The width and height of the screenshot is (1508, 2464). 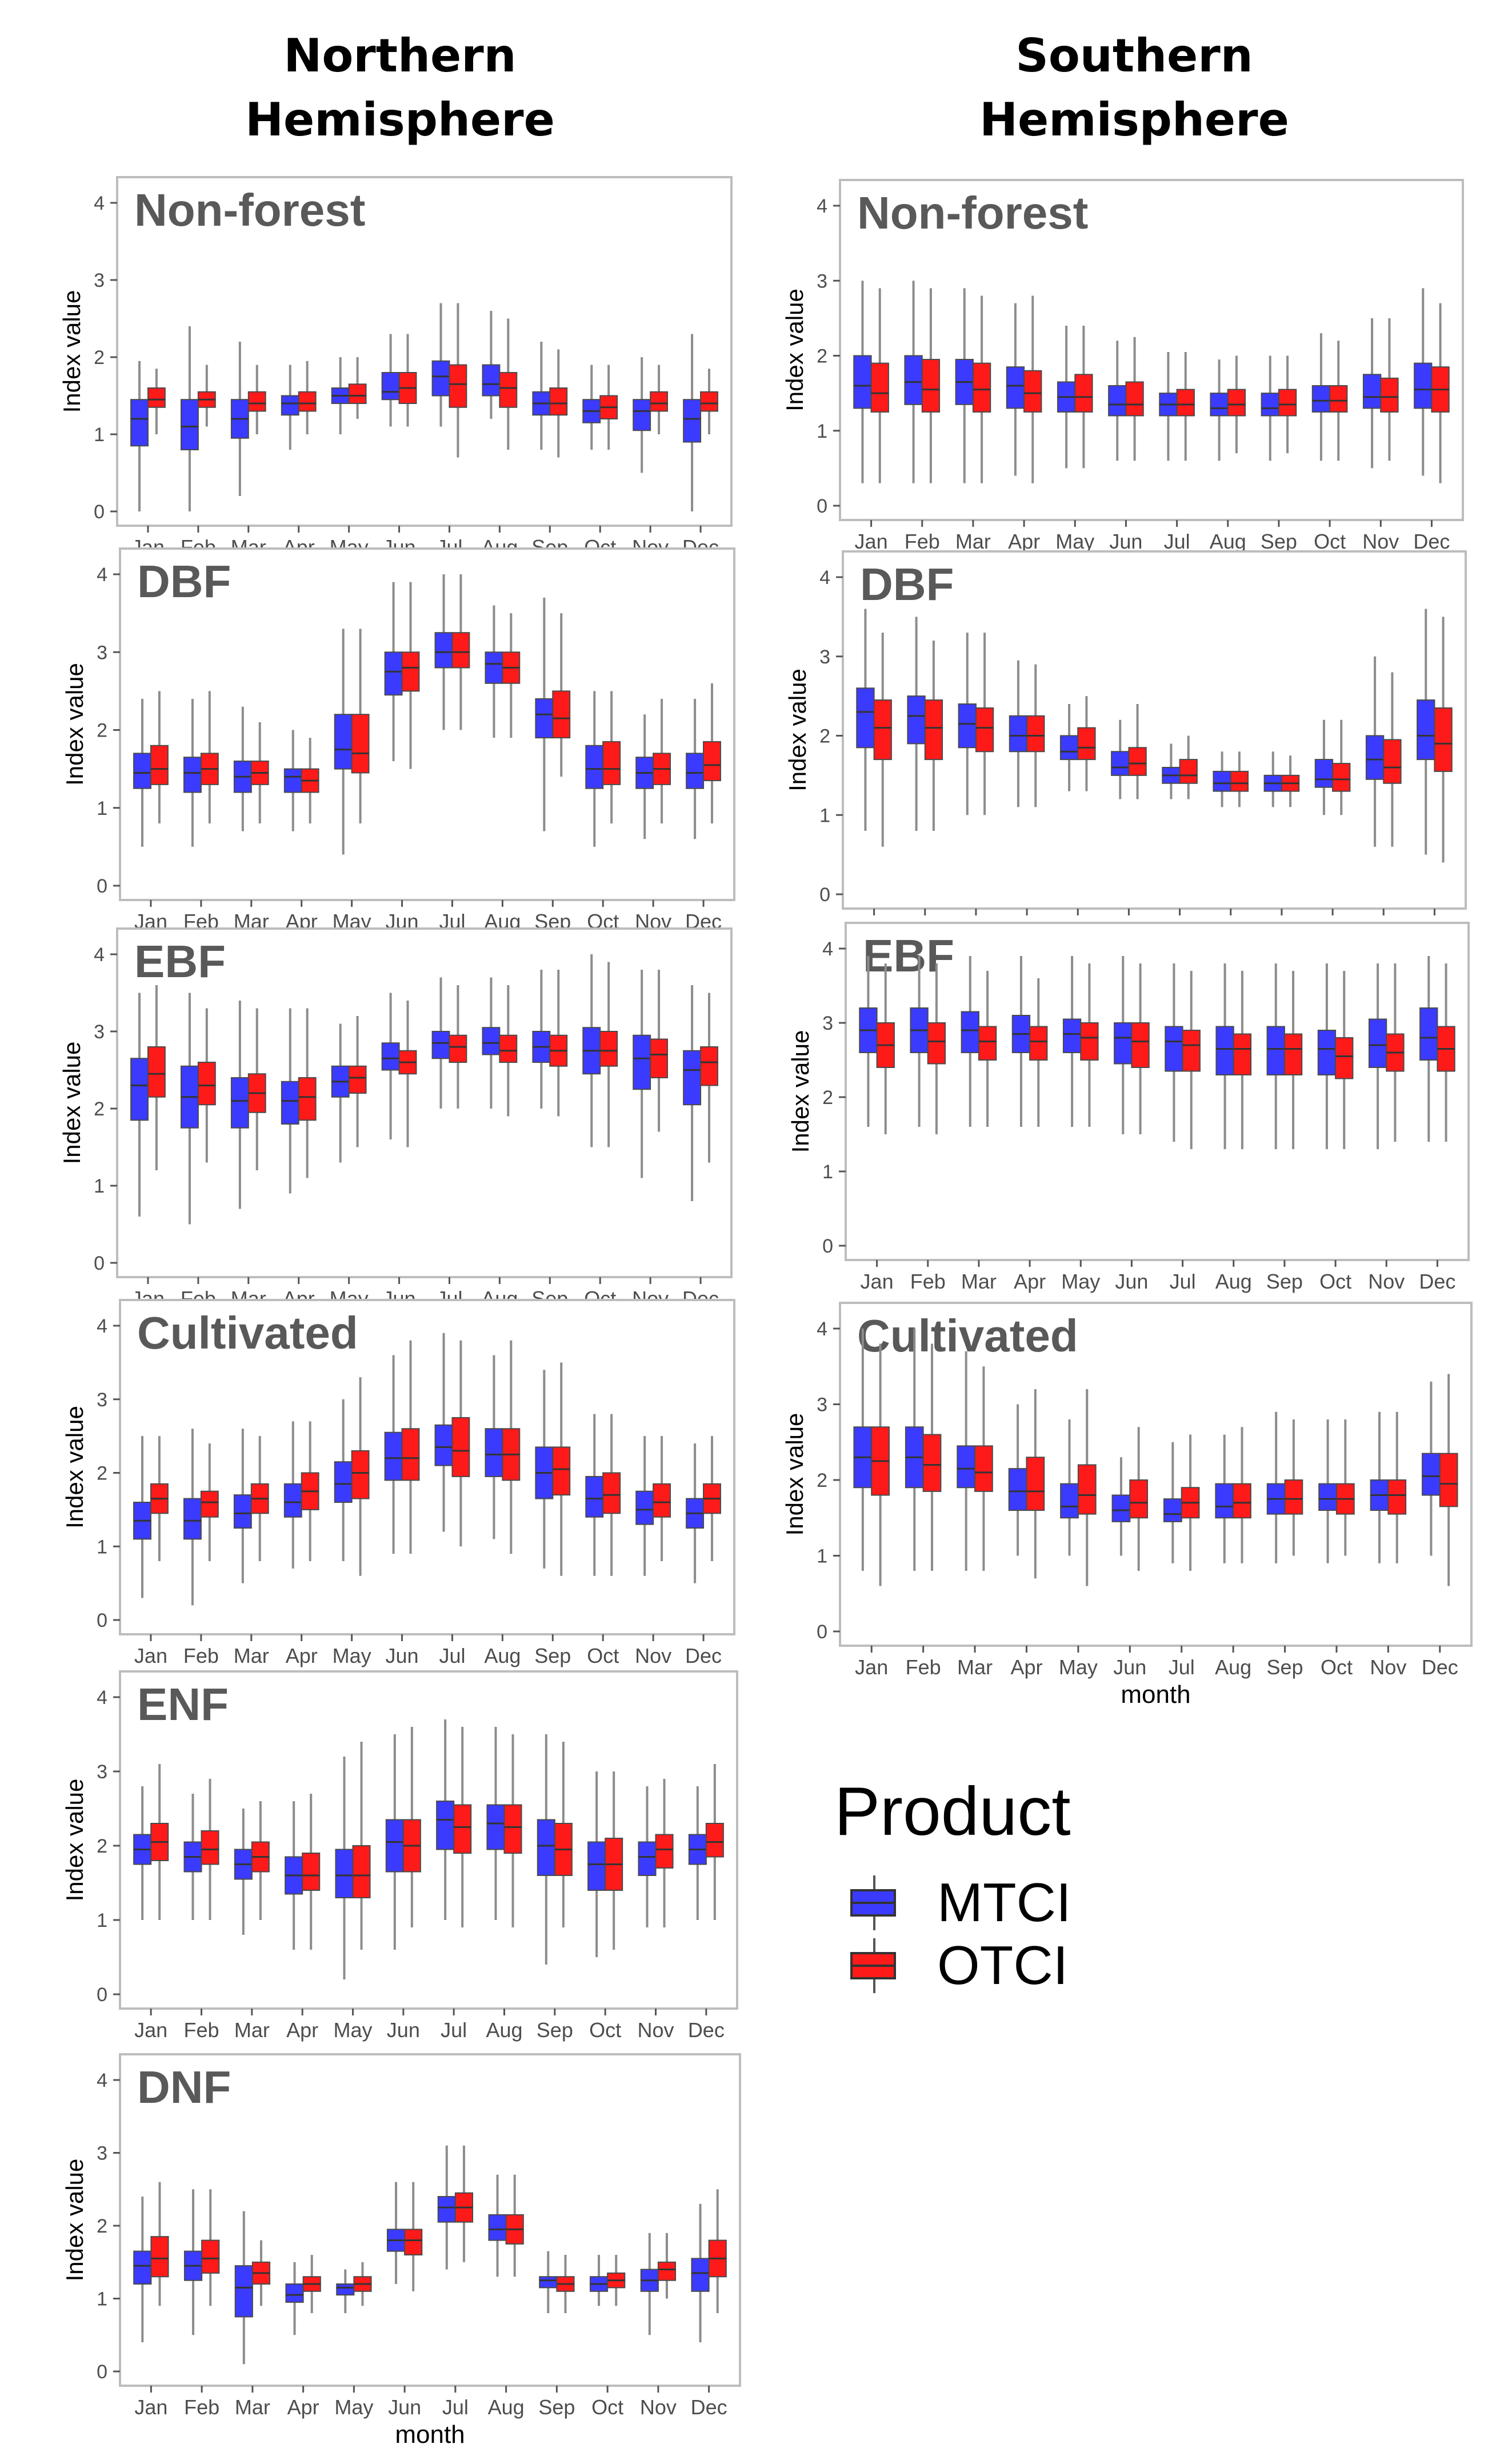 I want to click on x-tick-label: Mar, so click(x=979, y=1281).